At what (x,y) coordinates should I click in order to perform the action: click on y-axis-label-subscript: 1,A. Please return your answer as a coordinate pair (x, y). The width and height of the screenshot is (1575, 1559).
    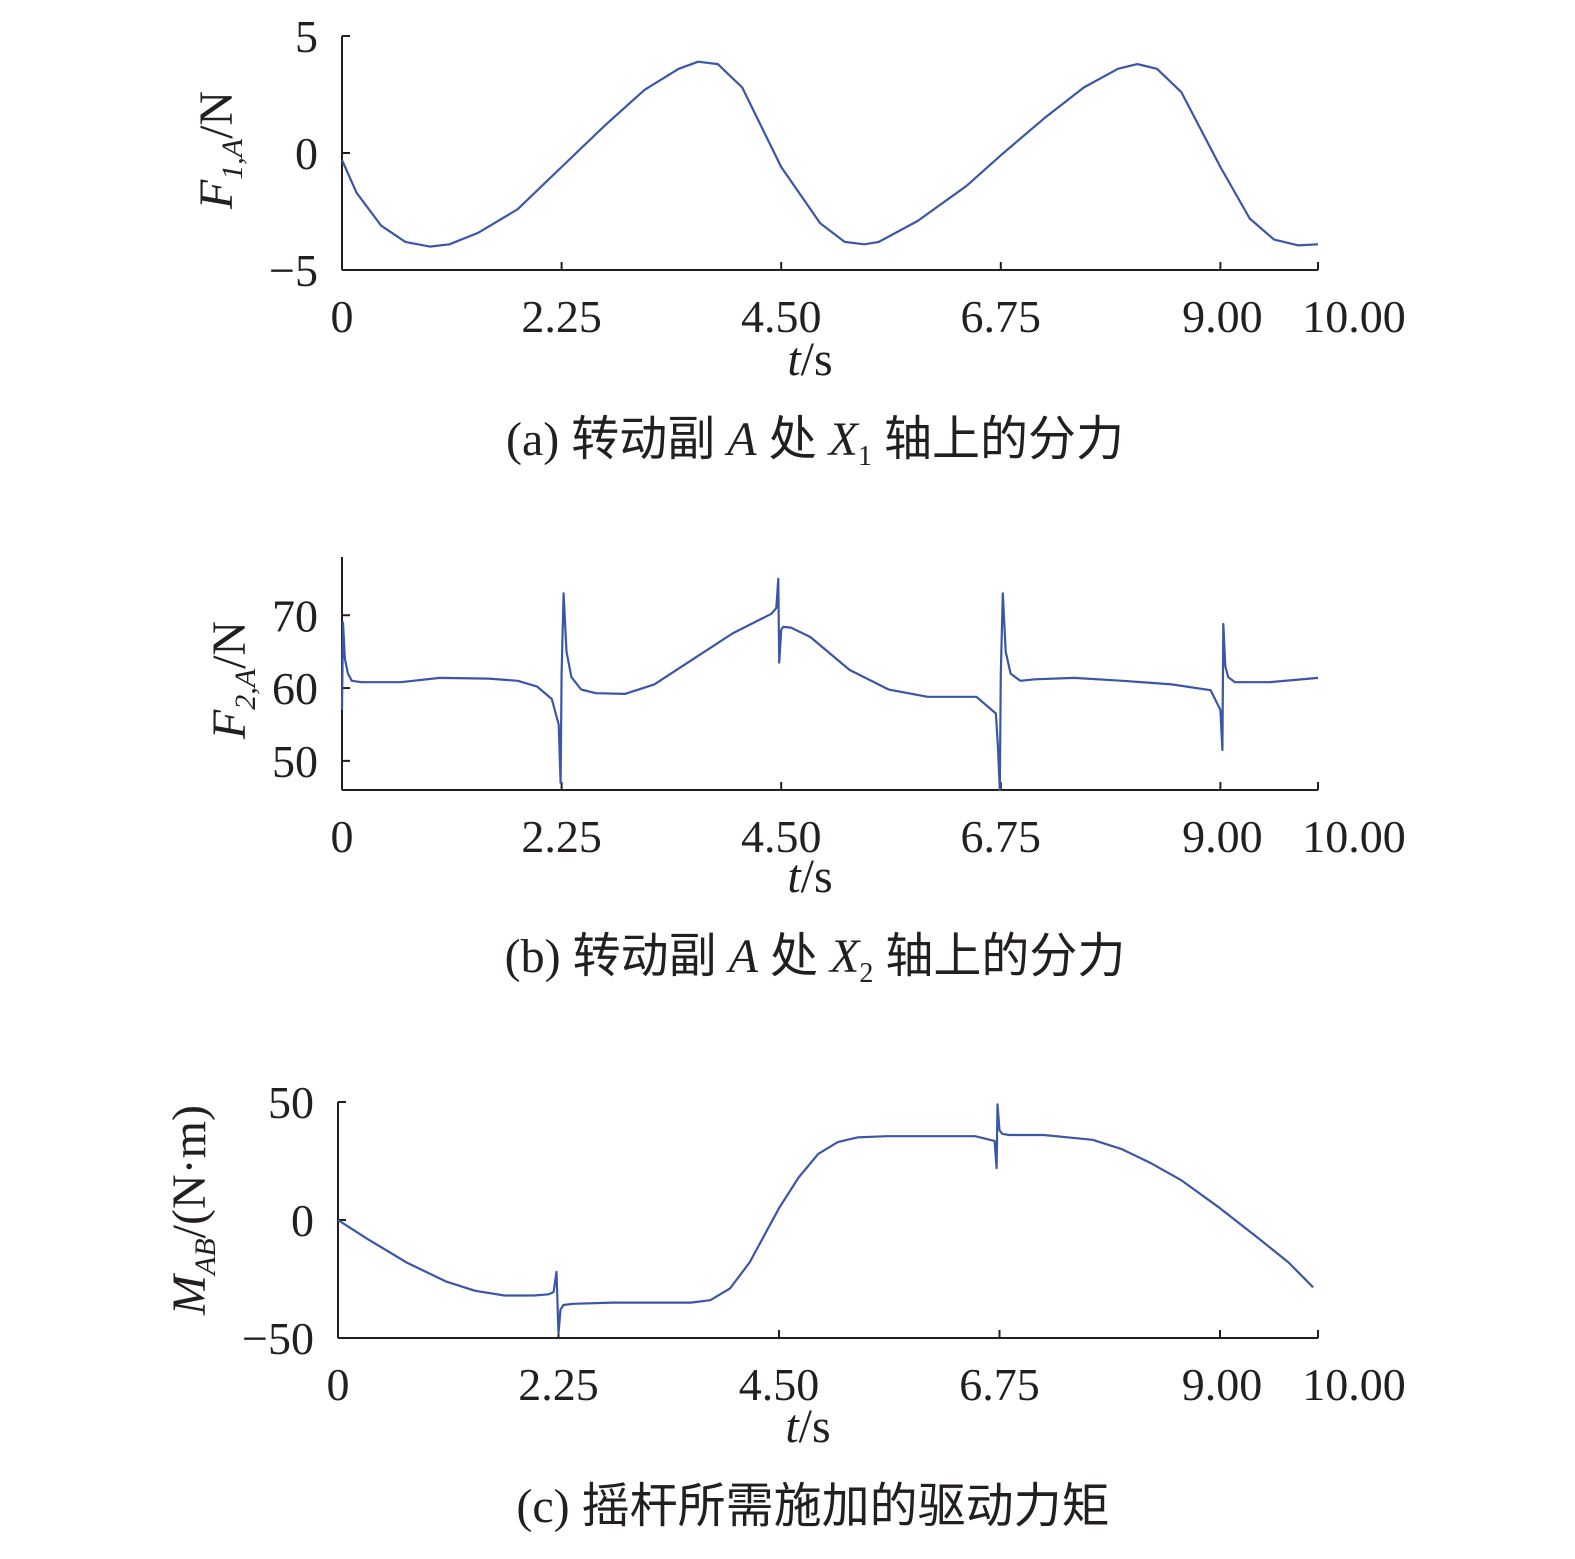
    Looking at the image, I should click on (232, 159).